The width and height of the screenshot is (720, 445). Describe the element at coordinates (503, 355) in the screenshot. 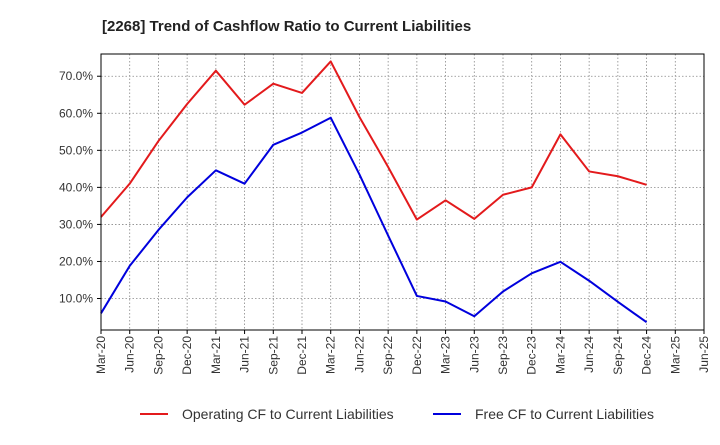

I see `x-tick-label: Sep-23` at that location.